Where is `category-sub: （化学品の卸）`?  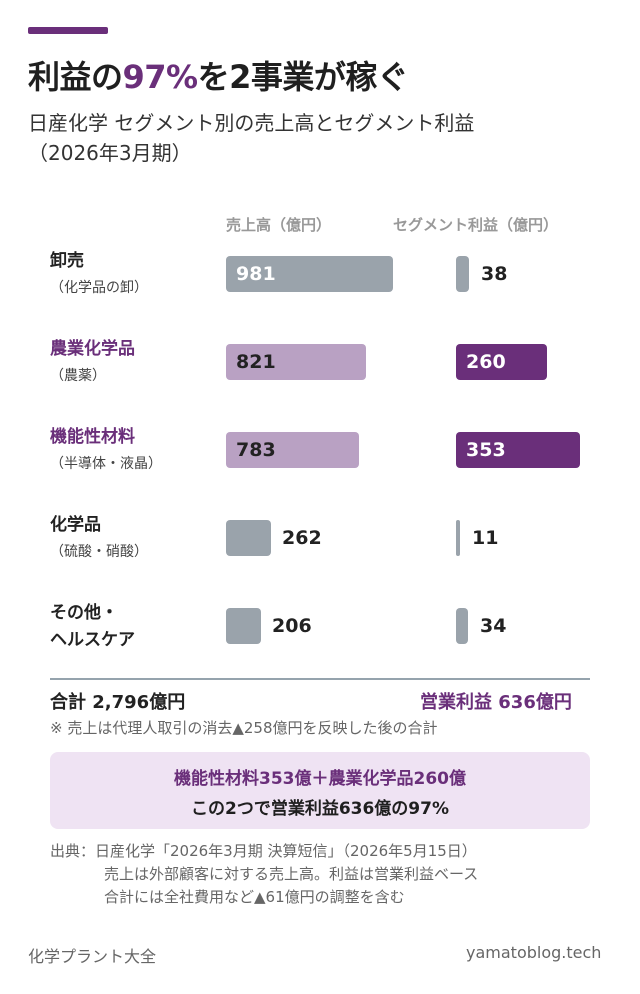
category-sub: （化学品の卸） is located at coordinates (99, 288).